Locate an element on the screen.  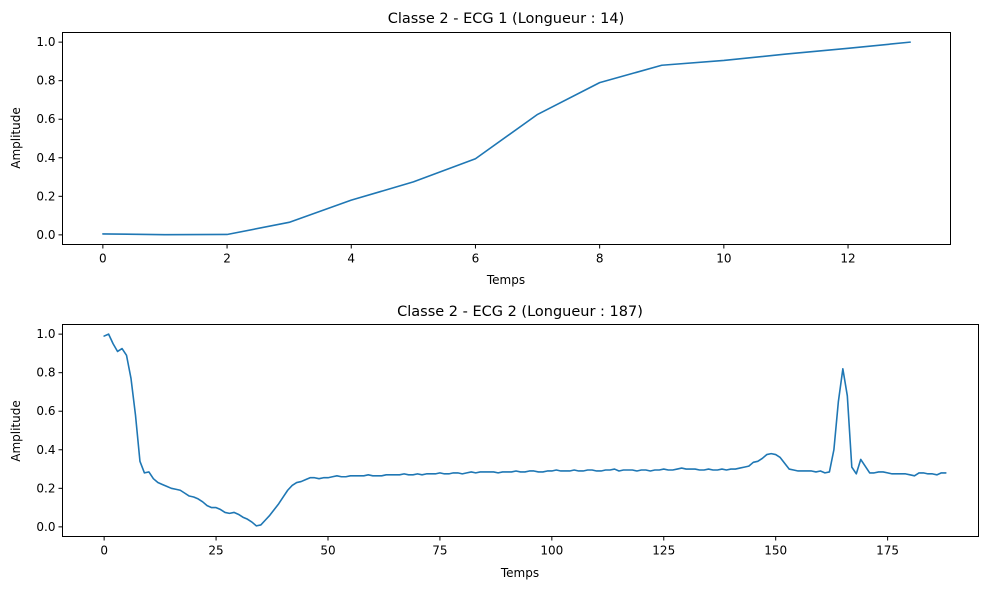
x-tick-label: 10 is located at coordinates (723, 259).